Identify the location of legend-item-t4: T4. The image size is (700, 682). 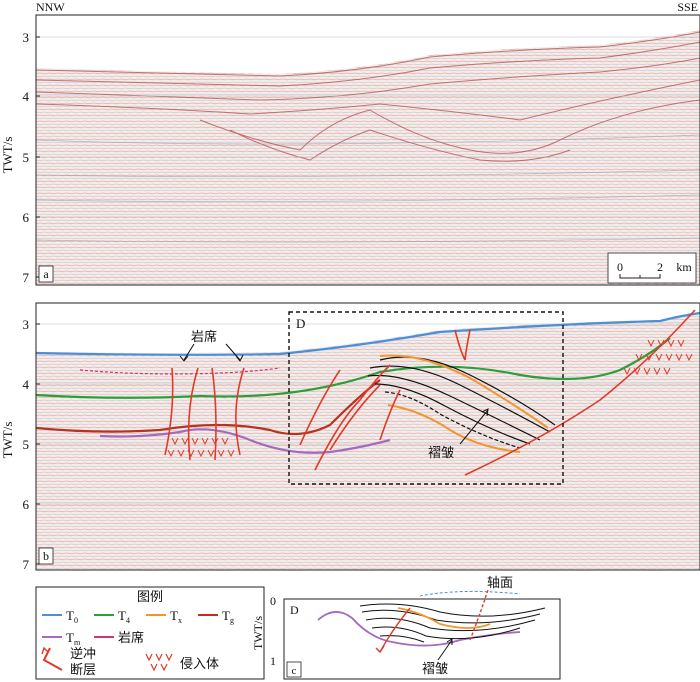
(112, 616).